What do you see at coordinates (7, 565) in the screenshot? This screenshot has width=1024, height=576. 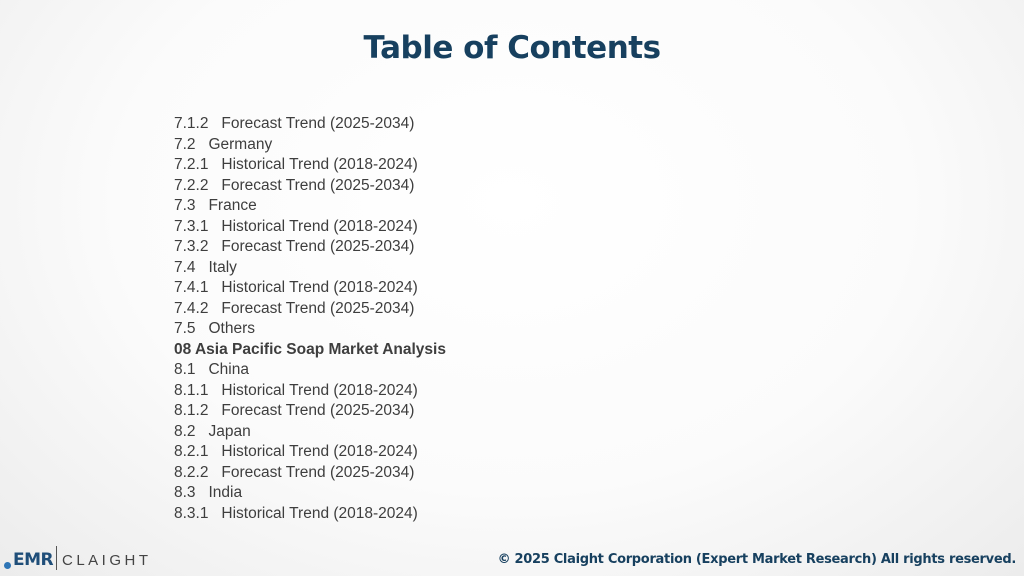 I see `logo-dot-icon` at bounding box center [7, 565].